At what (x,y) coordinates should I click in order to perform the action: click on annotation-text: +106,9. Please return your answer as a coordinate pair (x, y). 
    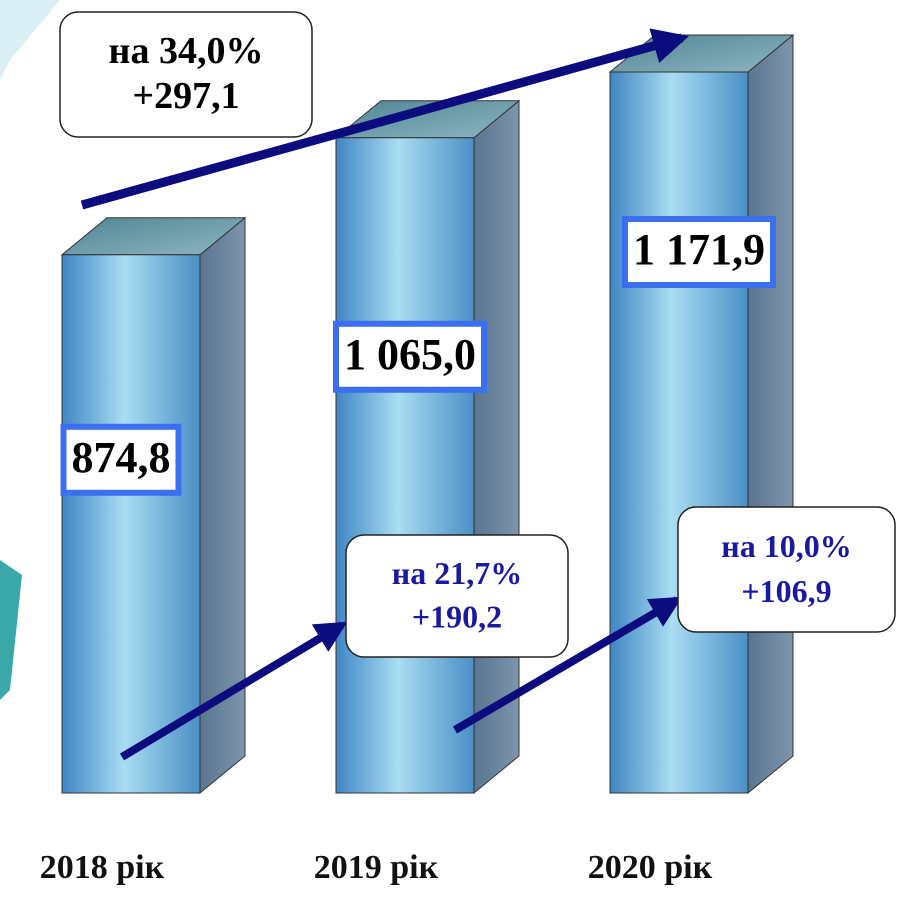
    Looking at the image, I should click on (786, 591).